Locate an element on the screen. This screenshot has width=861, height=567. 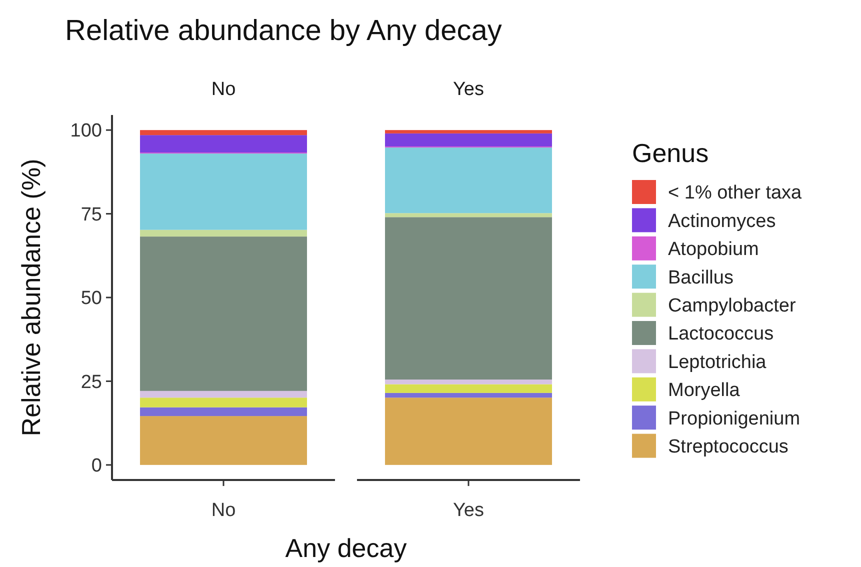
legend-label: Leptotrichia is located at coordinates (717, 362).